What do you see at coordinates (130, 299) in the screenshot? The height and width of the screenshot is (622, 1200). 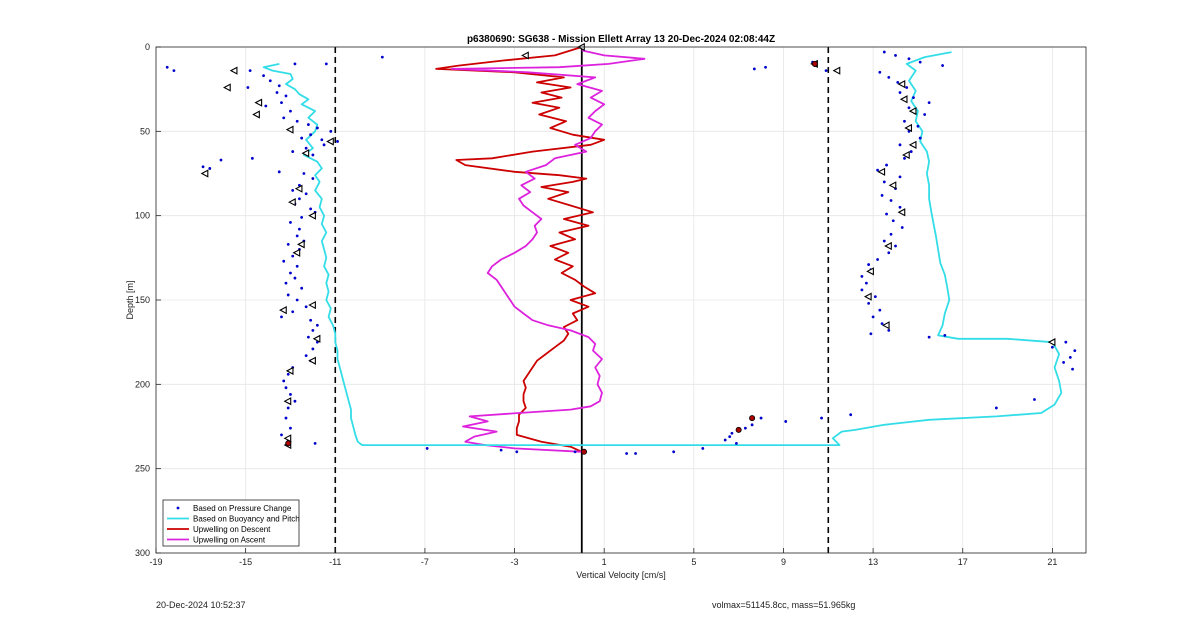 I see `y-axis-label: Depth [m]` at bounding box center [130, 299].